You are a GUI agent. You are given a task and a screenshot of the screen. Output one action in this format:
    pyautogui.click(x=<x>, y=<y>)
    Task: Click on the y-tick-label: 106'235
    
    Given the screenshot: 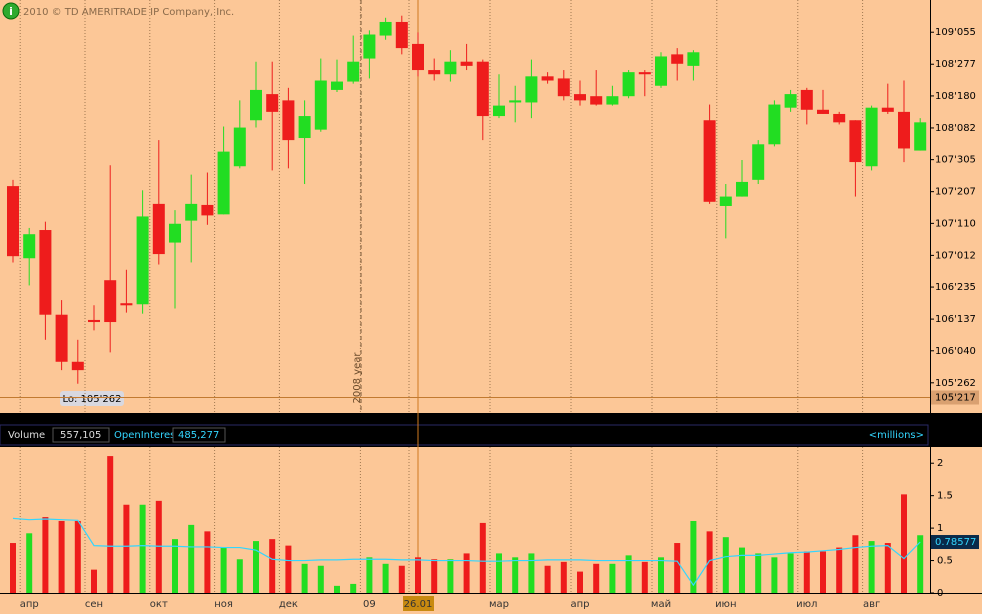 What is the action you would take?
    pyautogui.click(x=955, y=287)
    